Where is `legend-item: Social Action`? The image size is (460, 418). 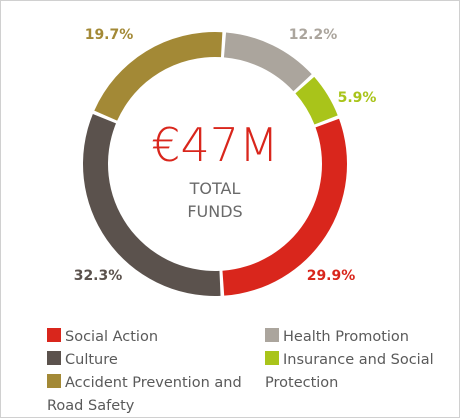
legend-item: Social Action is located at coordinates (147, 337).